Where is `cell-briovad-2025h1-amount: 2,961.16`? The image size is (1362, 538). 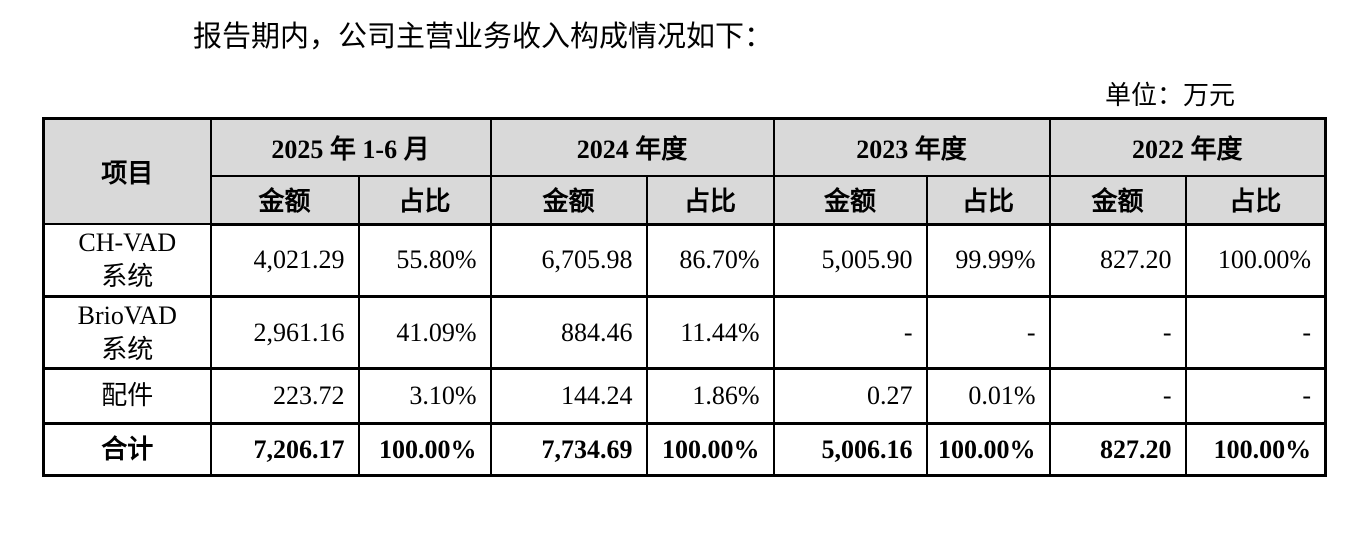
cell-briovad-2025h1-amount: 2,961.16 is located at coordinates (284, 333).